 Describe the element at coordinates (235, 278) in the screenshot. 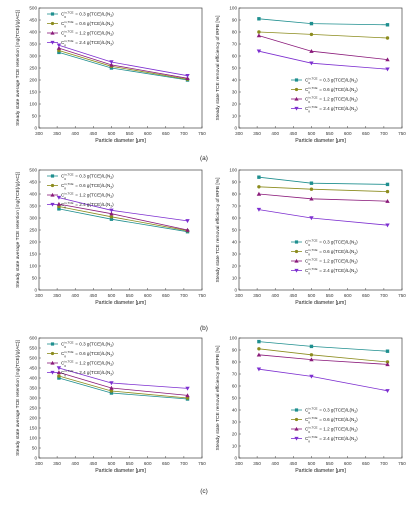

I see `y-tick-label: 10` at that location.